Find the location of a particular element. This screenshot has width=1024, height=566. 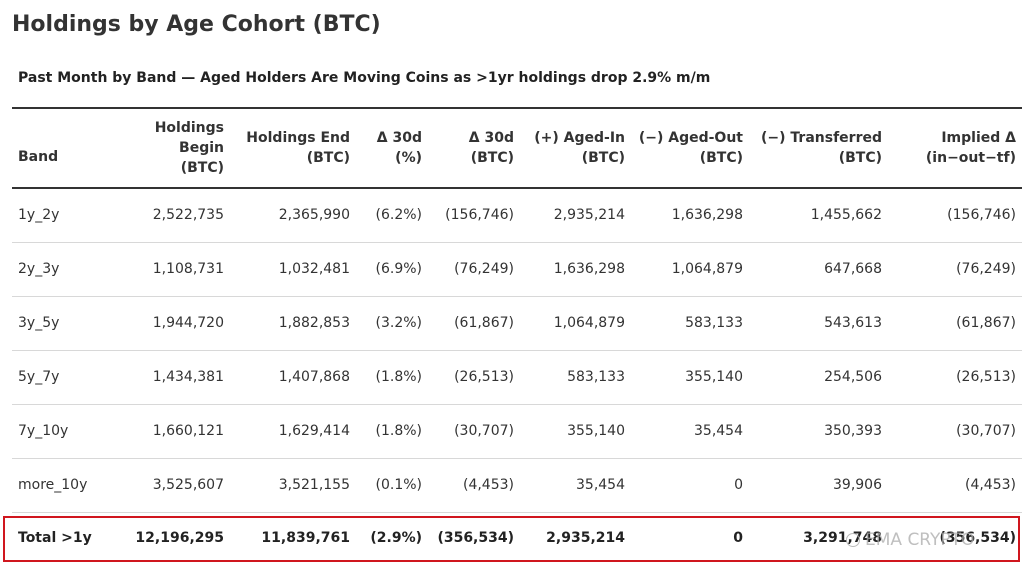

total-value-cell: 12,196,295 is located at coordinates (179, 538).